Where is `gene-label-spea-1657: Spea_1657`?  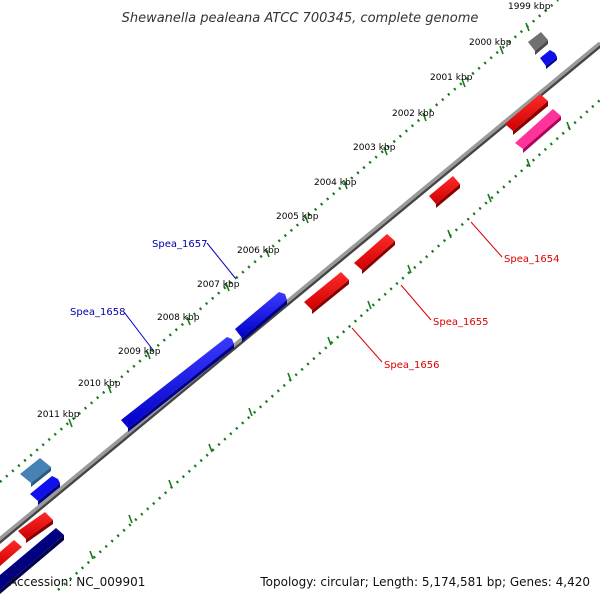 gene-label-spea-1657: Spea_1657 is located at coordinates (179, 244).